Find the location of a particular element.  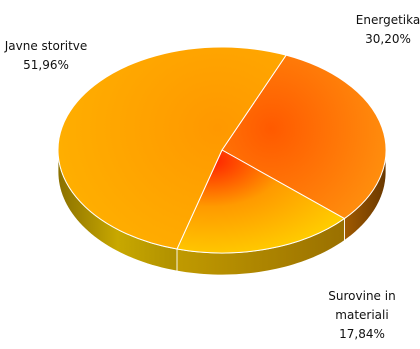

pie-label-energetika: Energetika 30,20% is located at coordinates (388, 29).